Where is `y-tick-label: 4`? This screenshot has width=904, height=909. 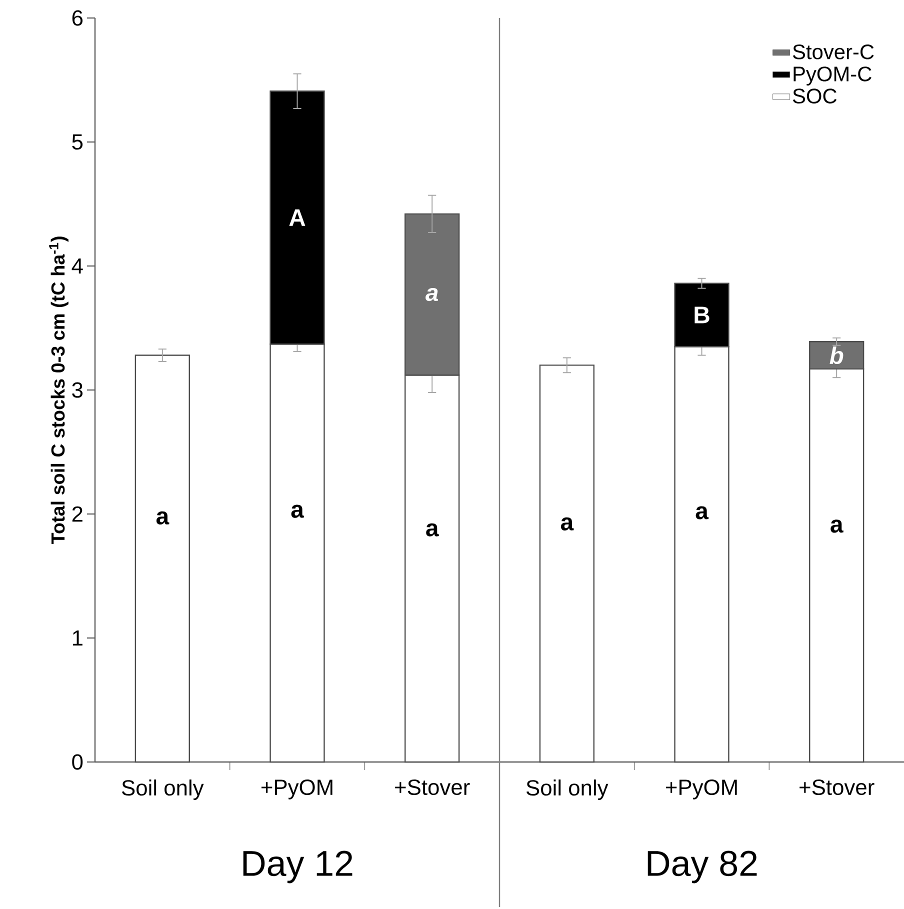
y-tick-label: 4 is located at coordinates (77, 266).